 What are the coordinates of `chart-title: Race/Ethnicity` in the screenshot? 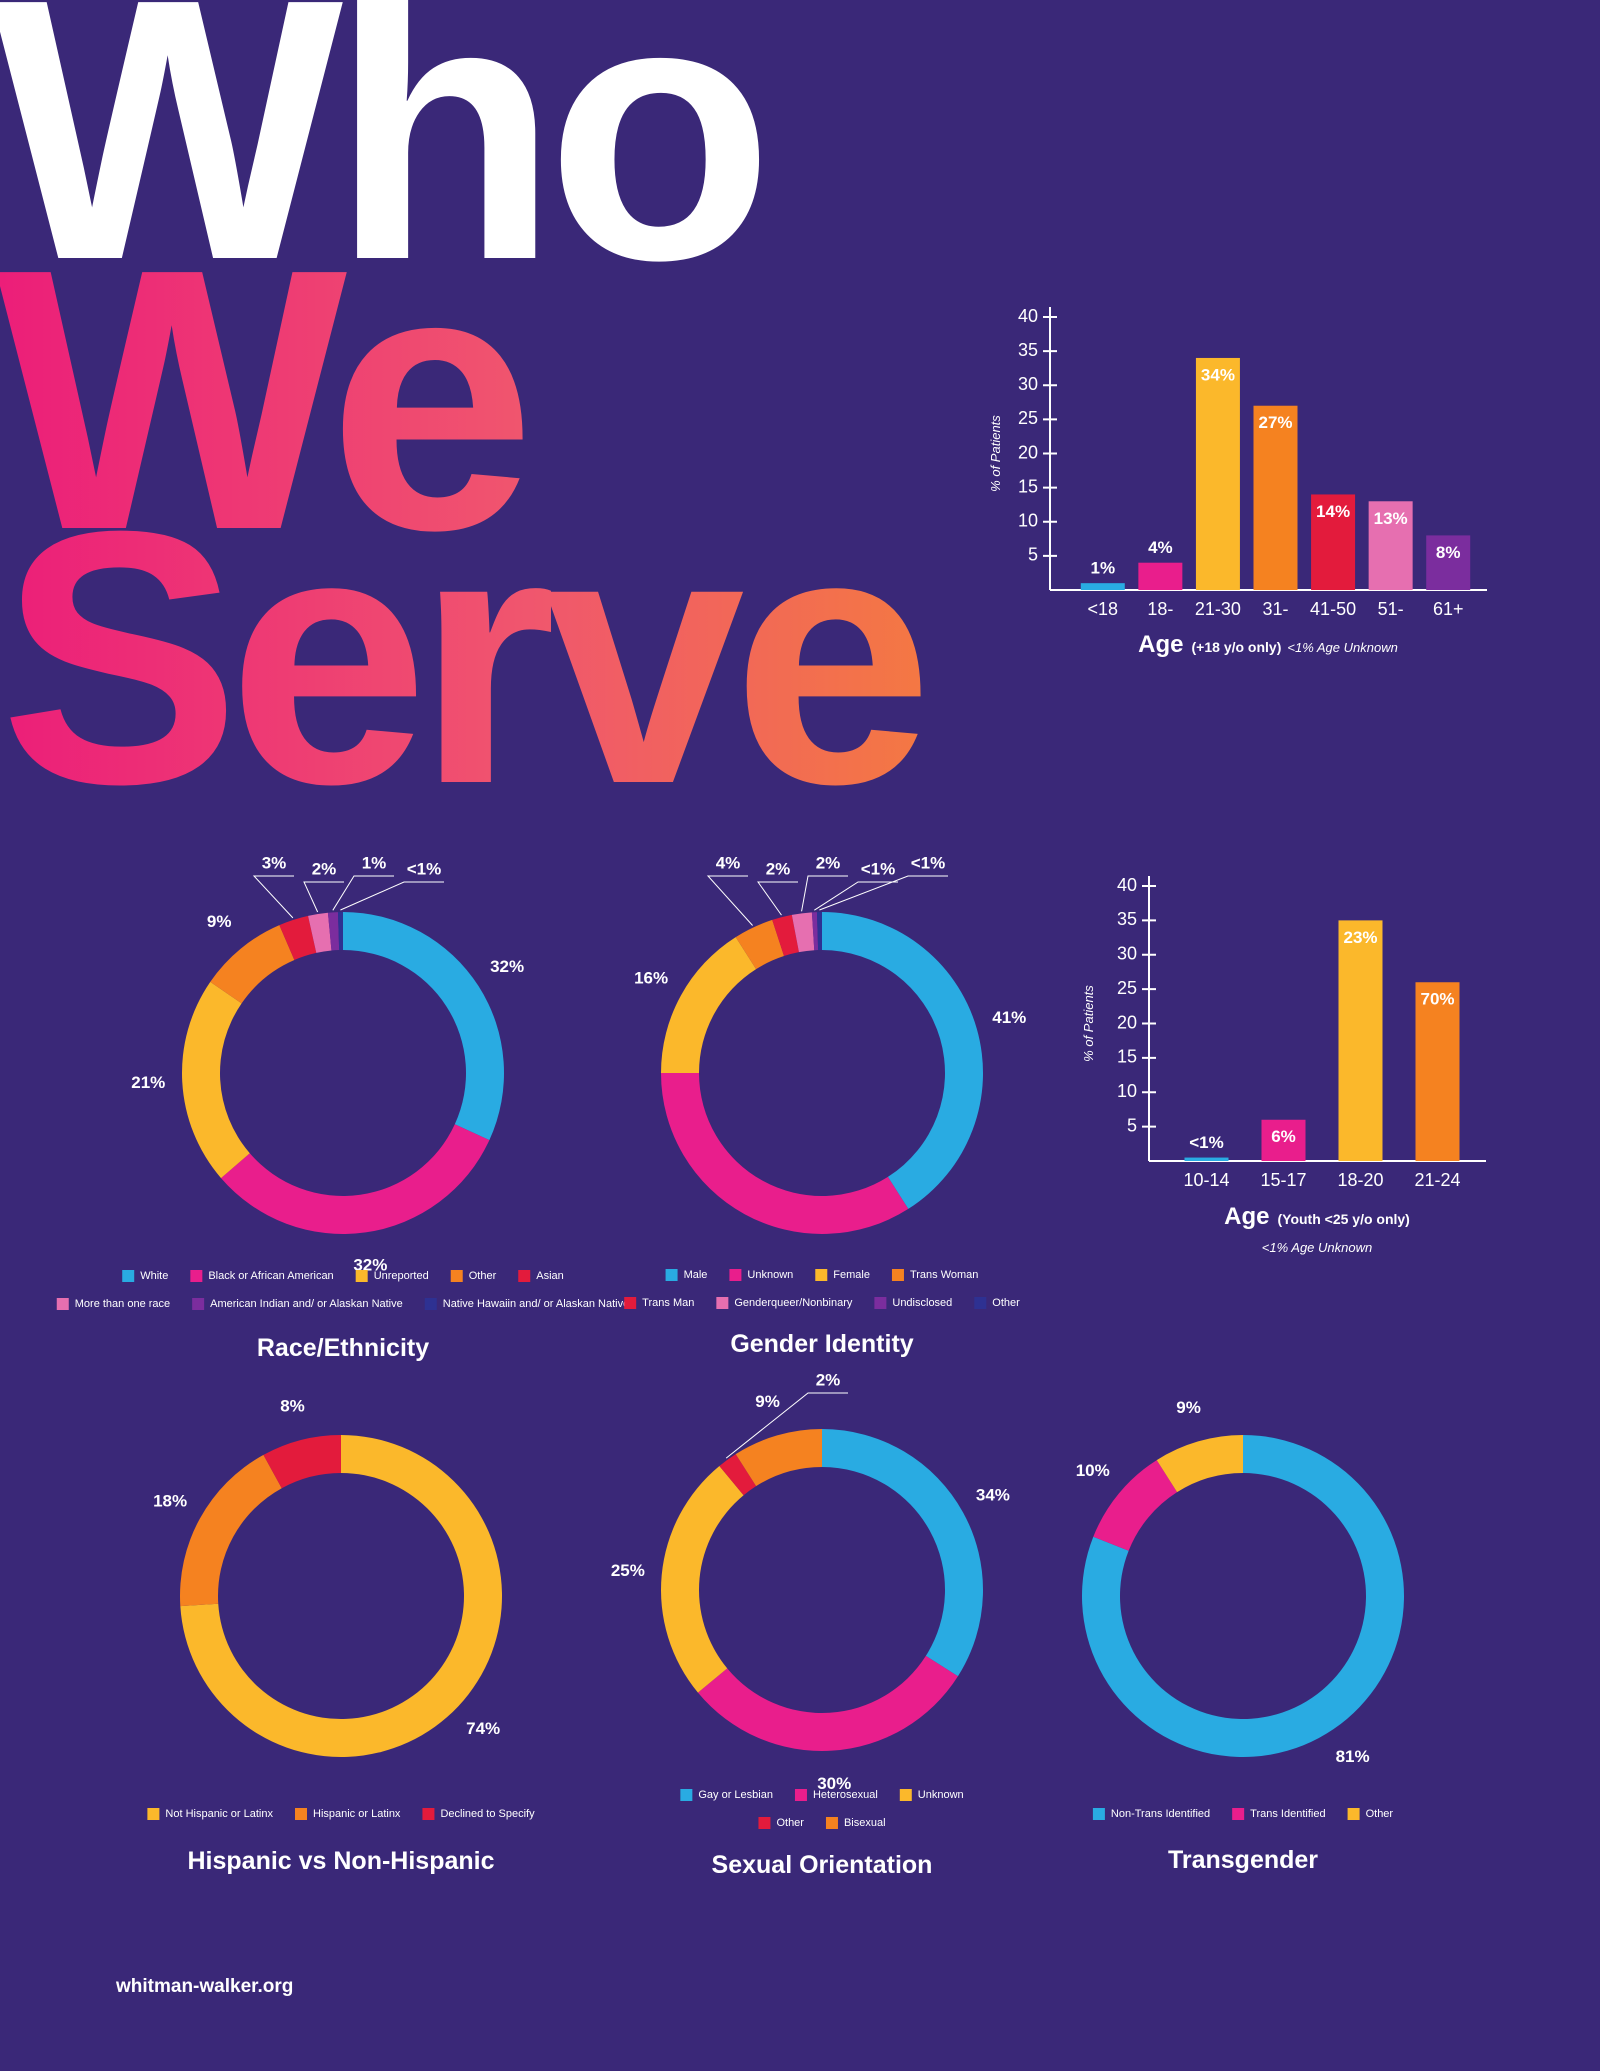 It's located at (343, 1348).